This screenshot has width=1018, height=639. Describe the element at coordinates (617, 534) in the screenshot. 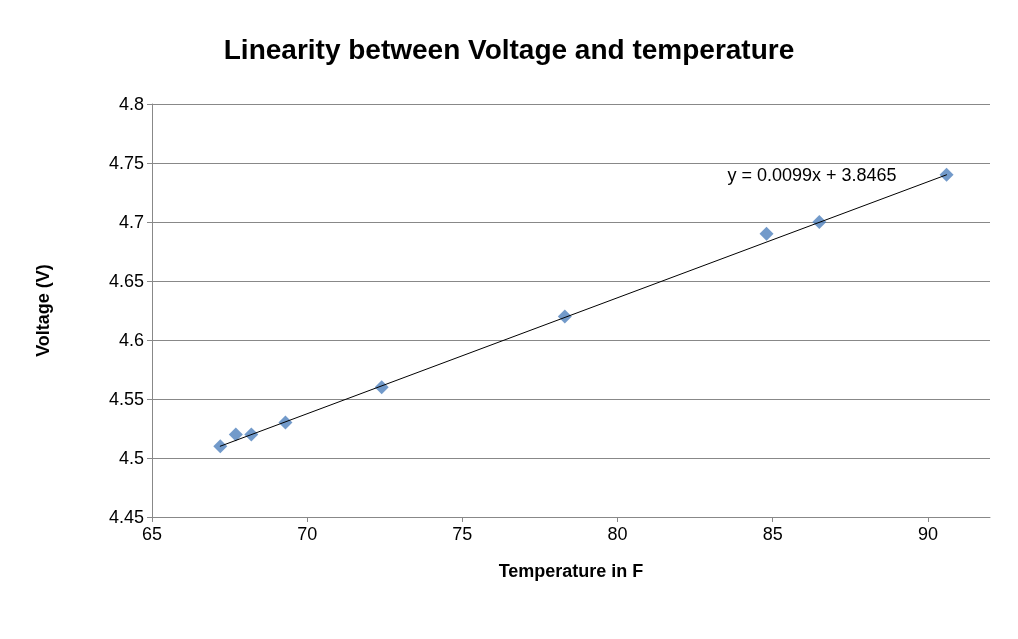

I see `x-tick-label: 80` at that location.